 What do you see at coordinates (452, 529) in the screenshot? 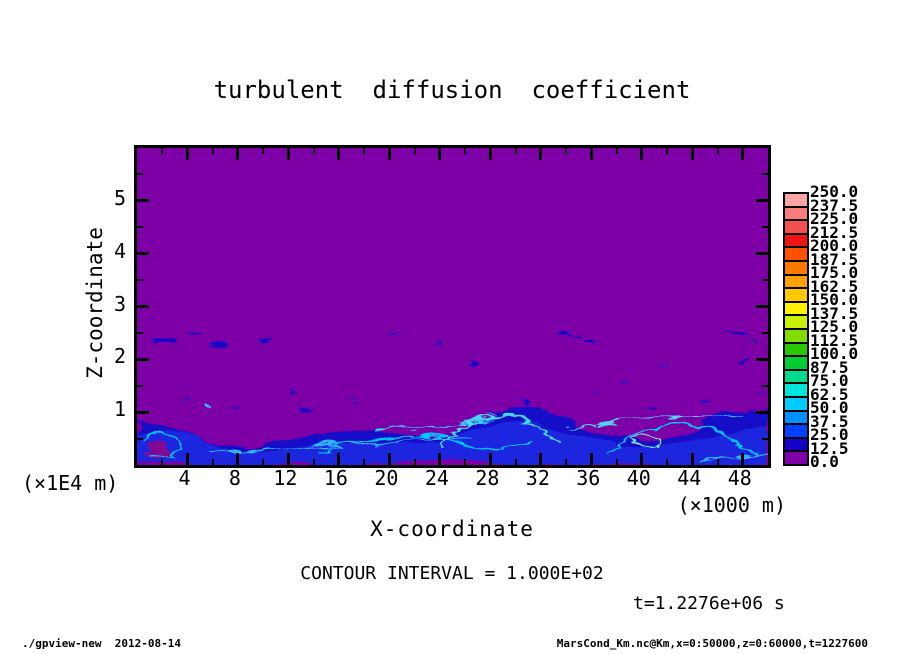
I see `x-axis-label: X-coordinate` at bounding box center [452, 529].